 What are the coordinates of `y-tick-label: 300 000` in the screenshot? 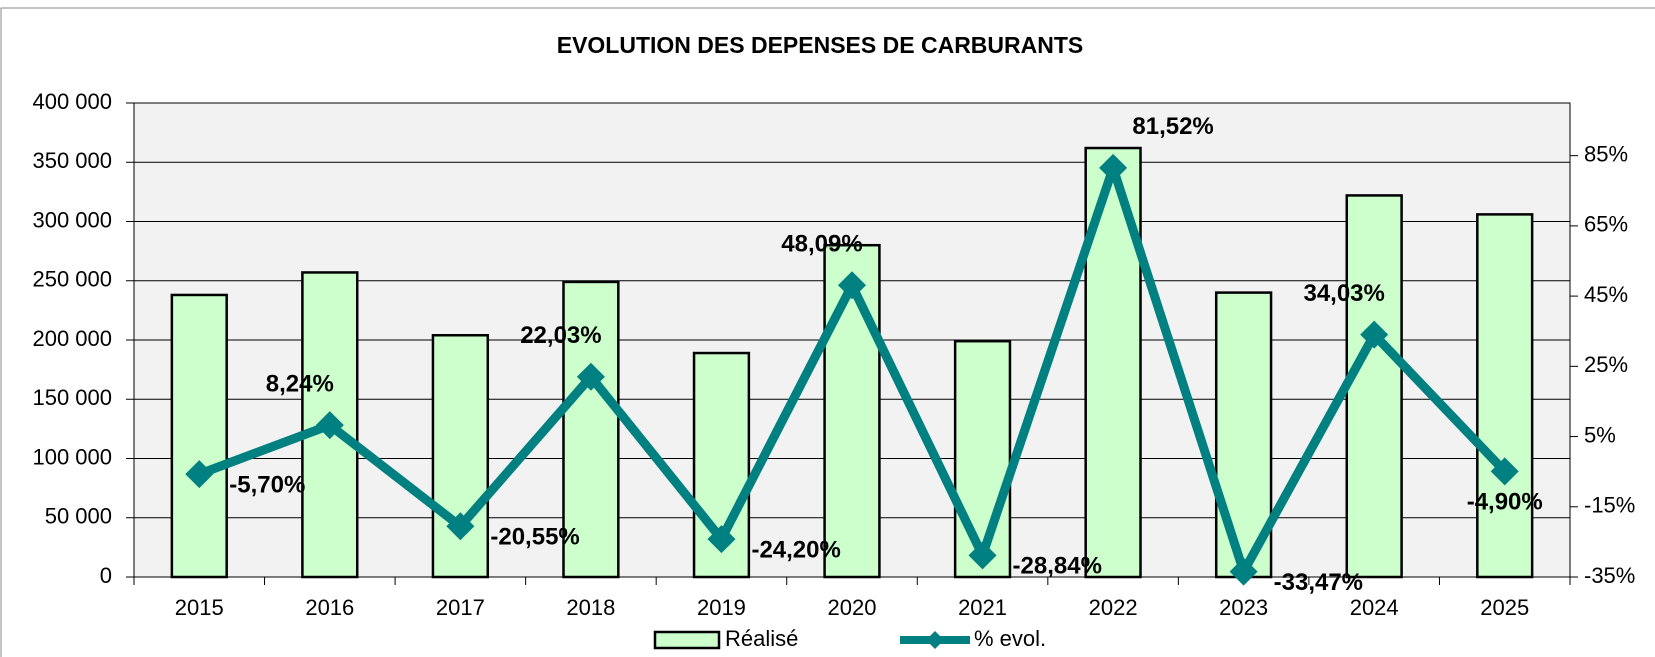 It's located at (72, 219).